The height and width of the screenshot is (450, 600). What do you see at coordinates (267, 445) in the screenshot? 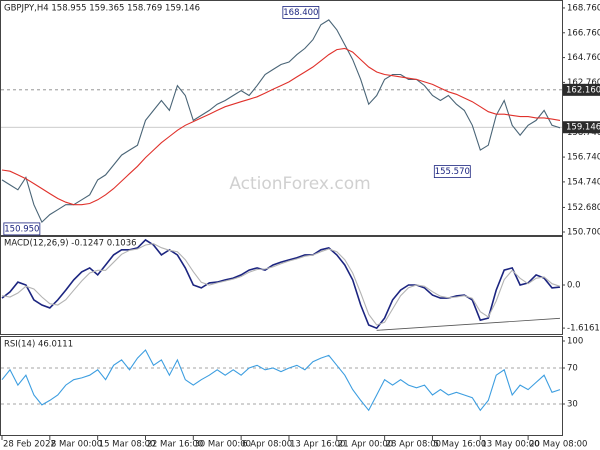
I see `x-tick-label: 6 Apr 08:00` at bounding box center [267, 445].